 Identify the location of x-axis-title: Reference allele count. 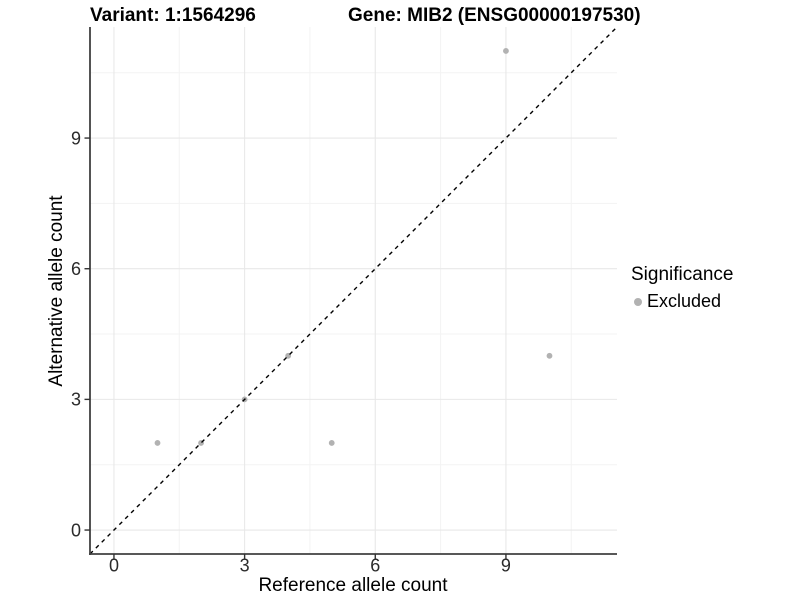
(353, 585).